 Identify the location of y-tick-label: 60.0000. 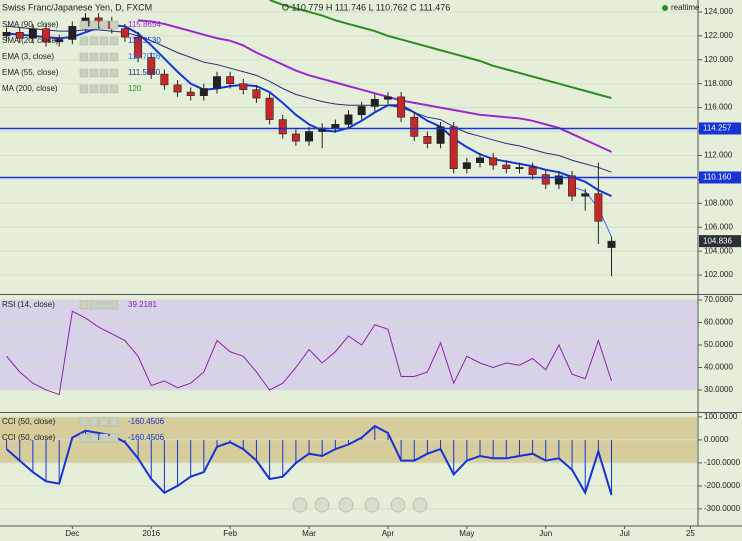
(718, 322).